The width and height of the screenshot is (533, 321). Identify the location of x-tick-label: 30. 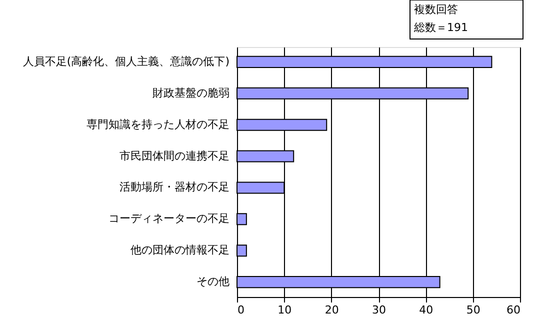
(379, 310).